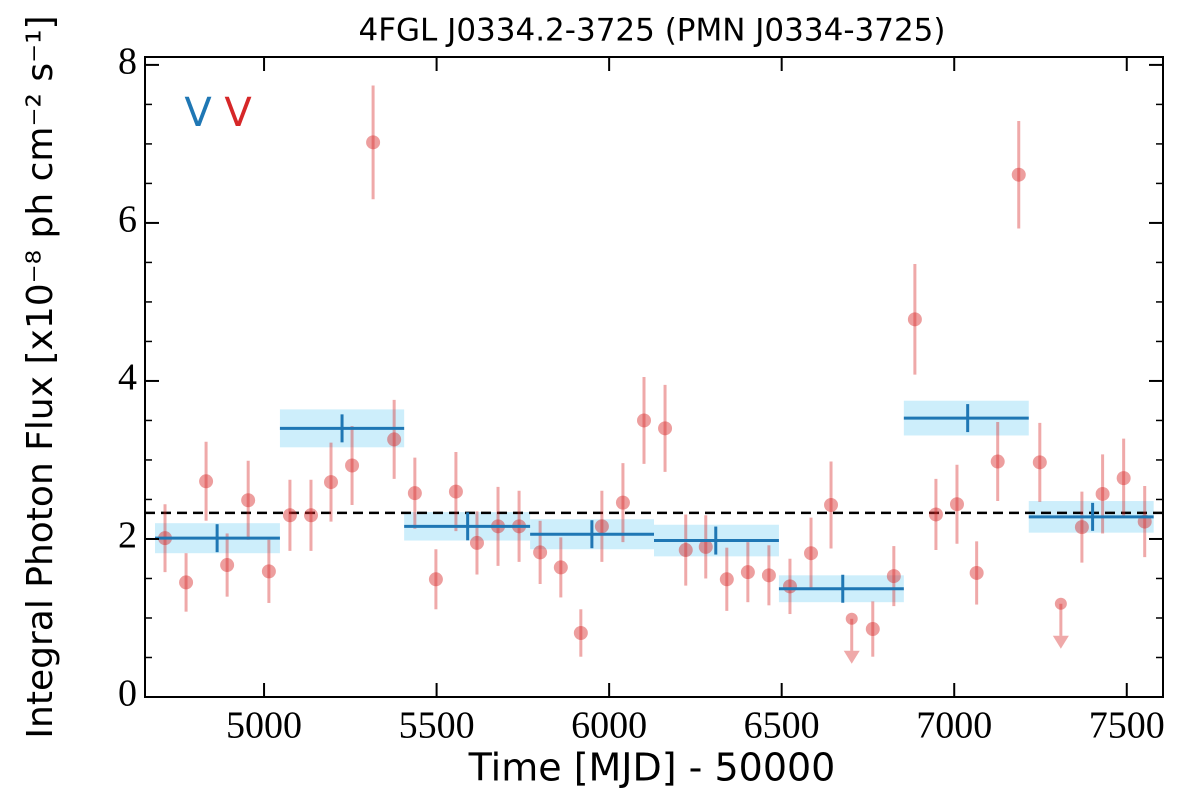 The height and width of the screenshot is (800, 1200). Describe the element at coordinates (264, 726) in the screenshot. I see `x-tick-label: 5000` at that location.